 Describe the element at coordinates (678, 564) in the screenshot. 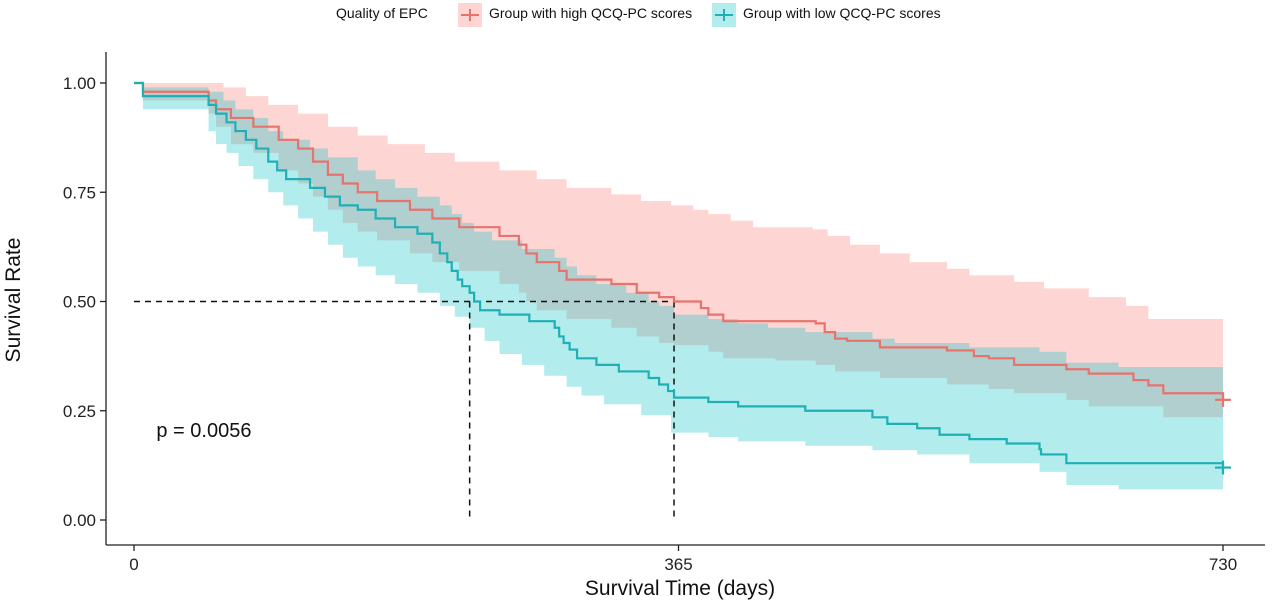

I see `x-tick-label: 365` at that location.